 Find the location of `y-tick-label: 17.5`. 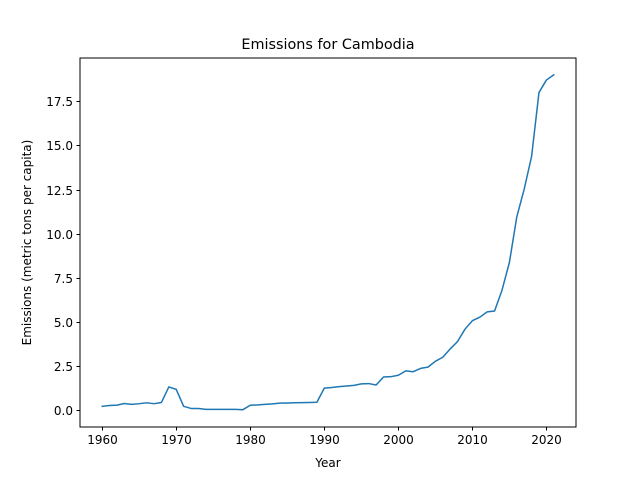

y-tick-label: 17.5 is located at coordinates (59, 102).